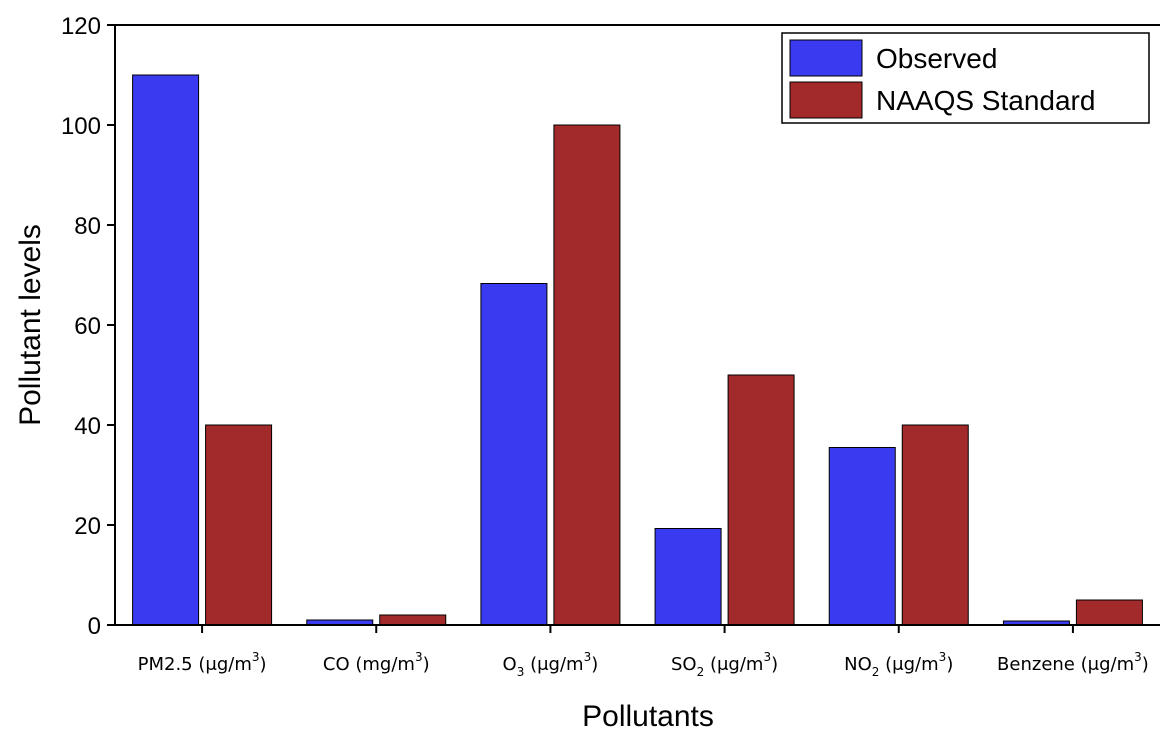 The image size is (1160, 729). What do you see at coordinates (826, 100) in the screenshot?
I see `legend-swatch-naaqs-standard` at bounding box center [826, 100].